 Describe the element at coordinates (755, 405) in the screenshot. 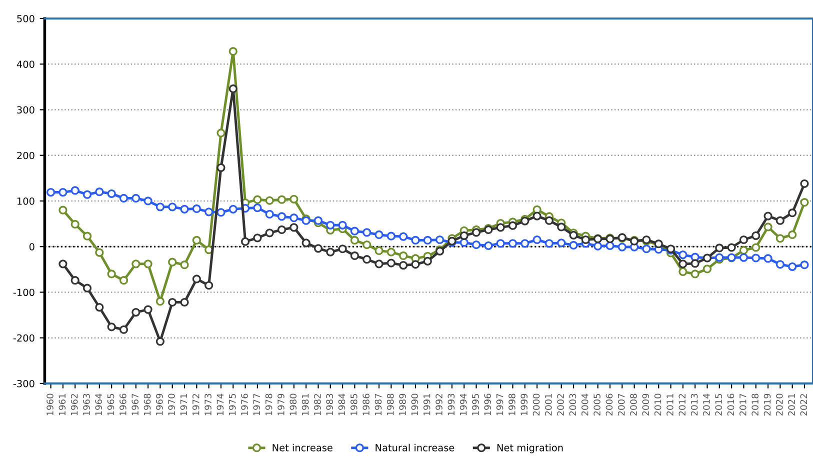

I see `x-tick-label: 2018` at that location.